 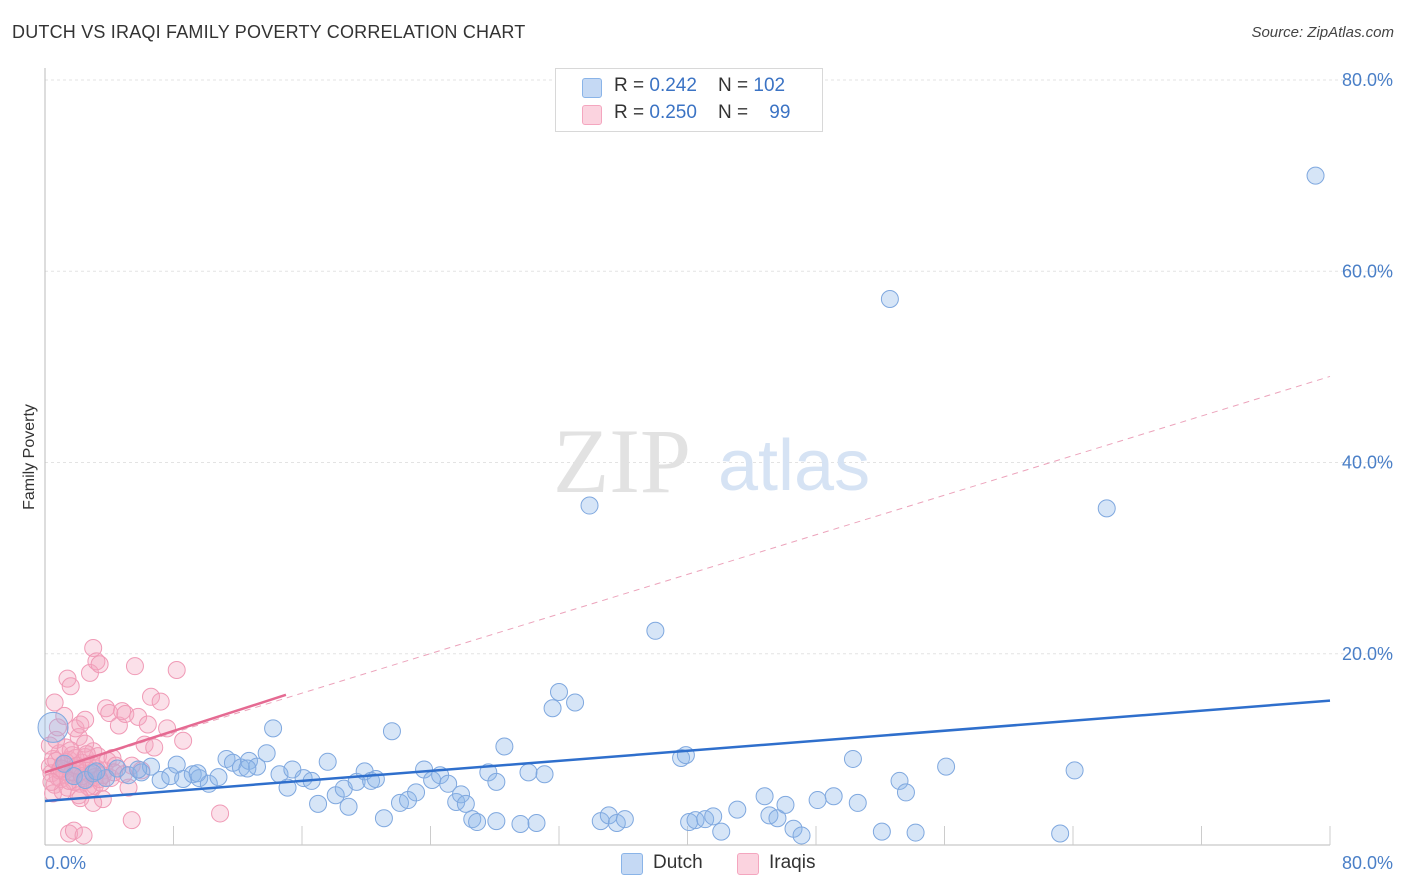 What do you see at coordinates (711, 461) in the screenshot?
I see `watermark: ZIP atlas` at bounding box center [711, 461].